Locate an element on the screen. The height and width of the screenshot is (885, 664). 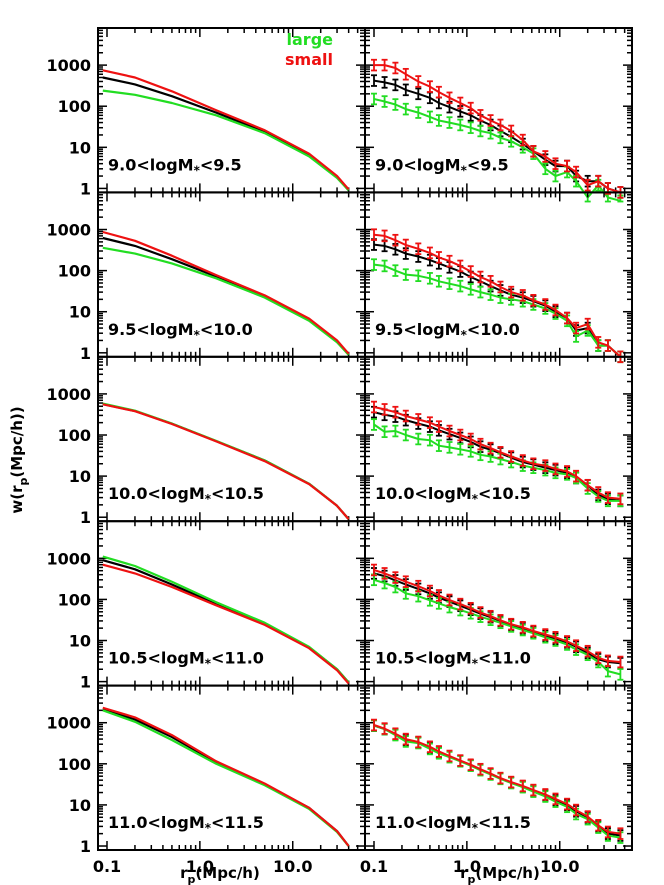
panel-r1-right: 9.0<logM*<9.5 is located at coordinates (498, 115).